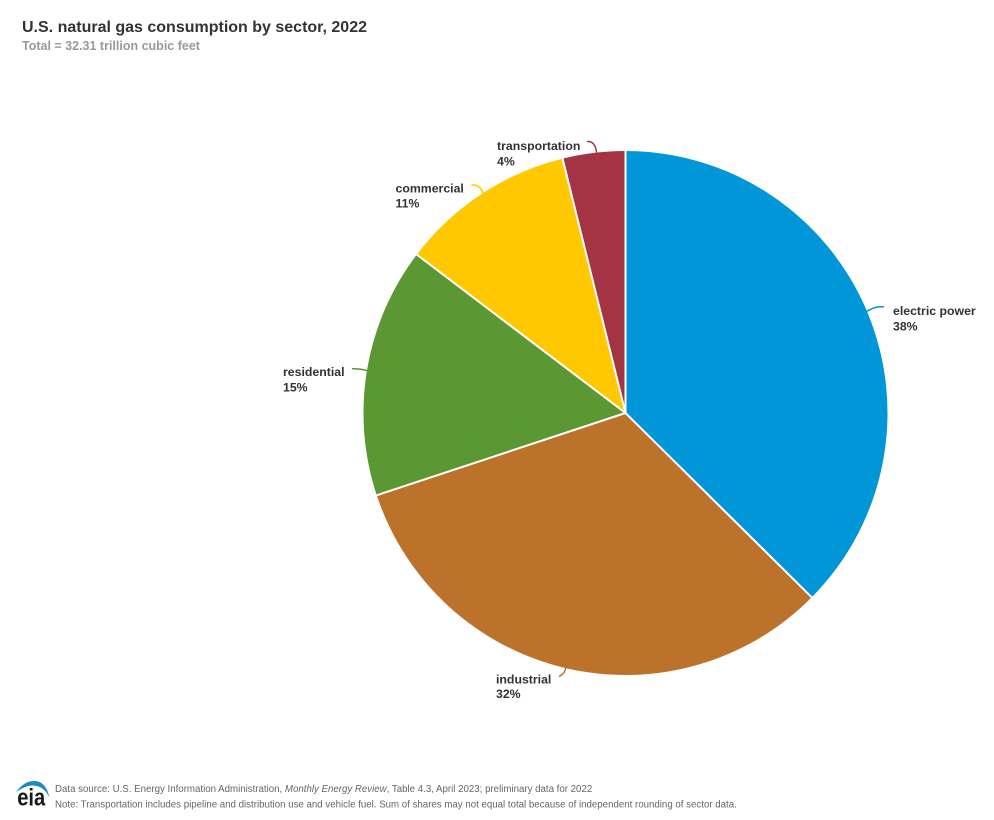 The height and width of the screenshot is (820, 994). I want to click on svg-text: electric power, so click(934, 311).